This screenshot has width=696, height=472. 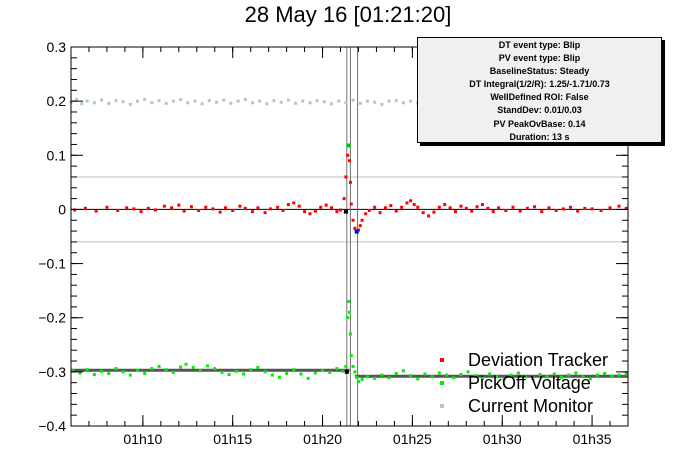 I want to click on x-tick-label: 01h20, so click(x=322, y=439).